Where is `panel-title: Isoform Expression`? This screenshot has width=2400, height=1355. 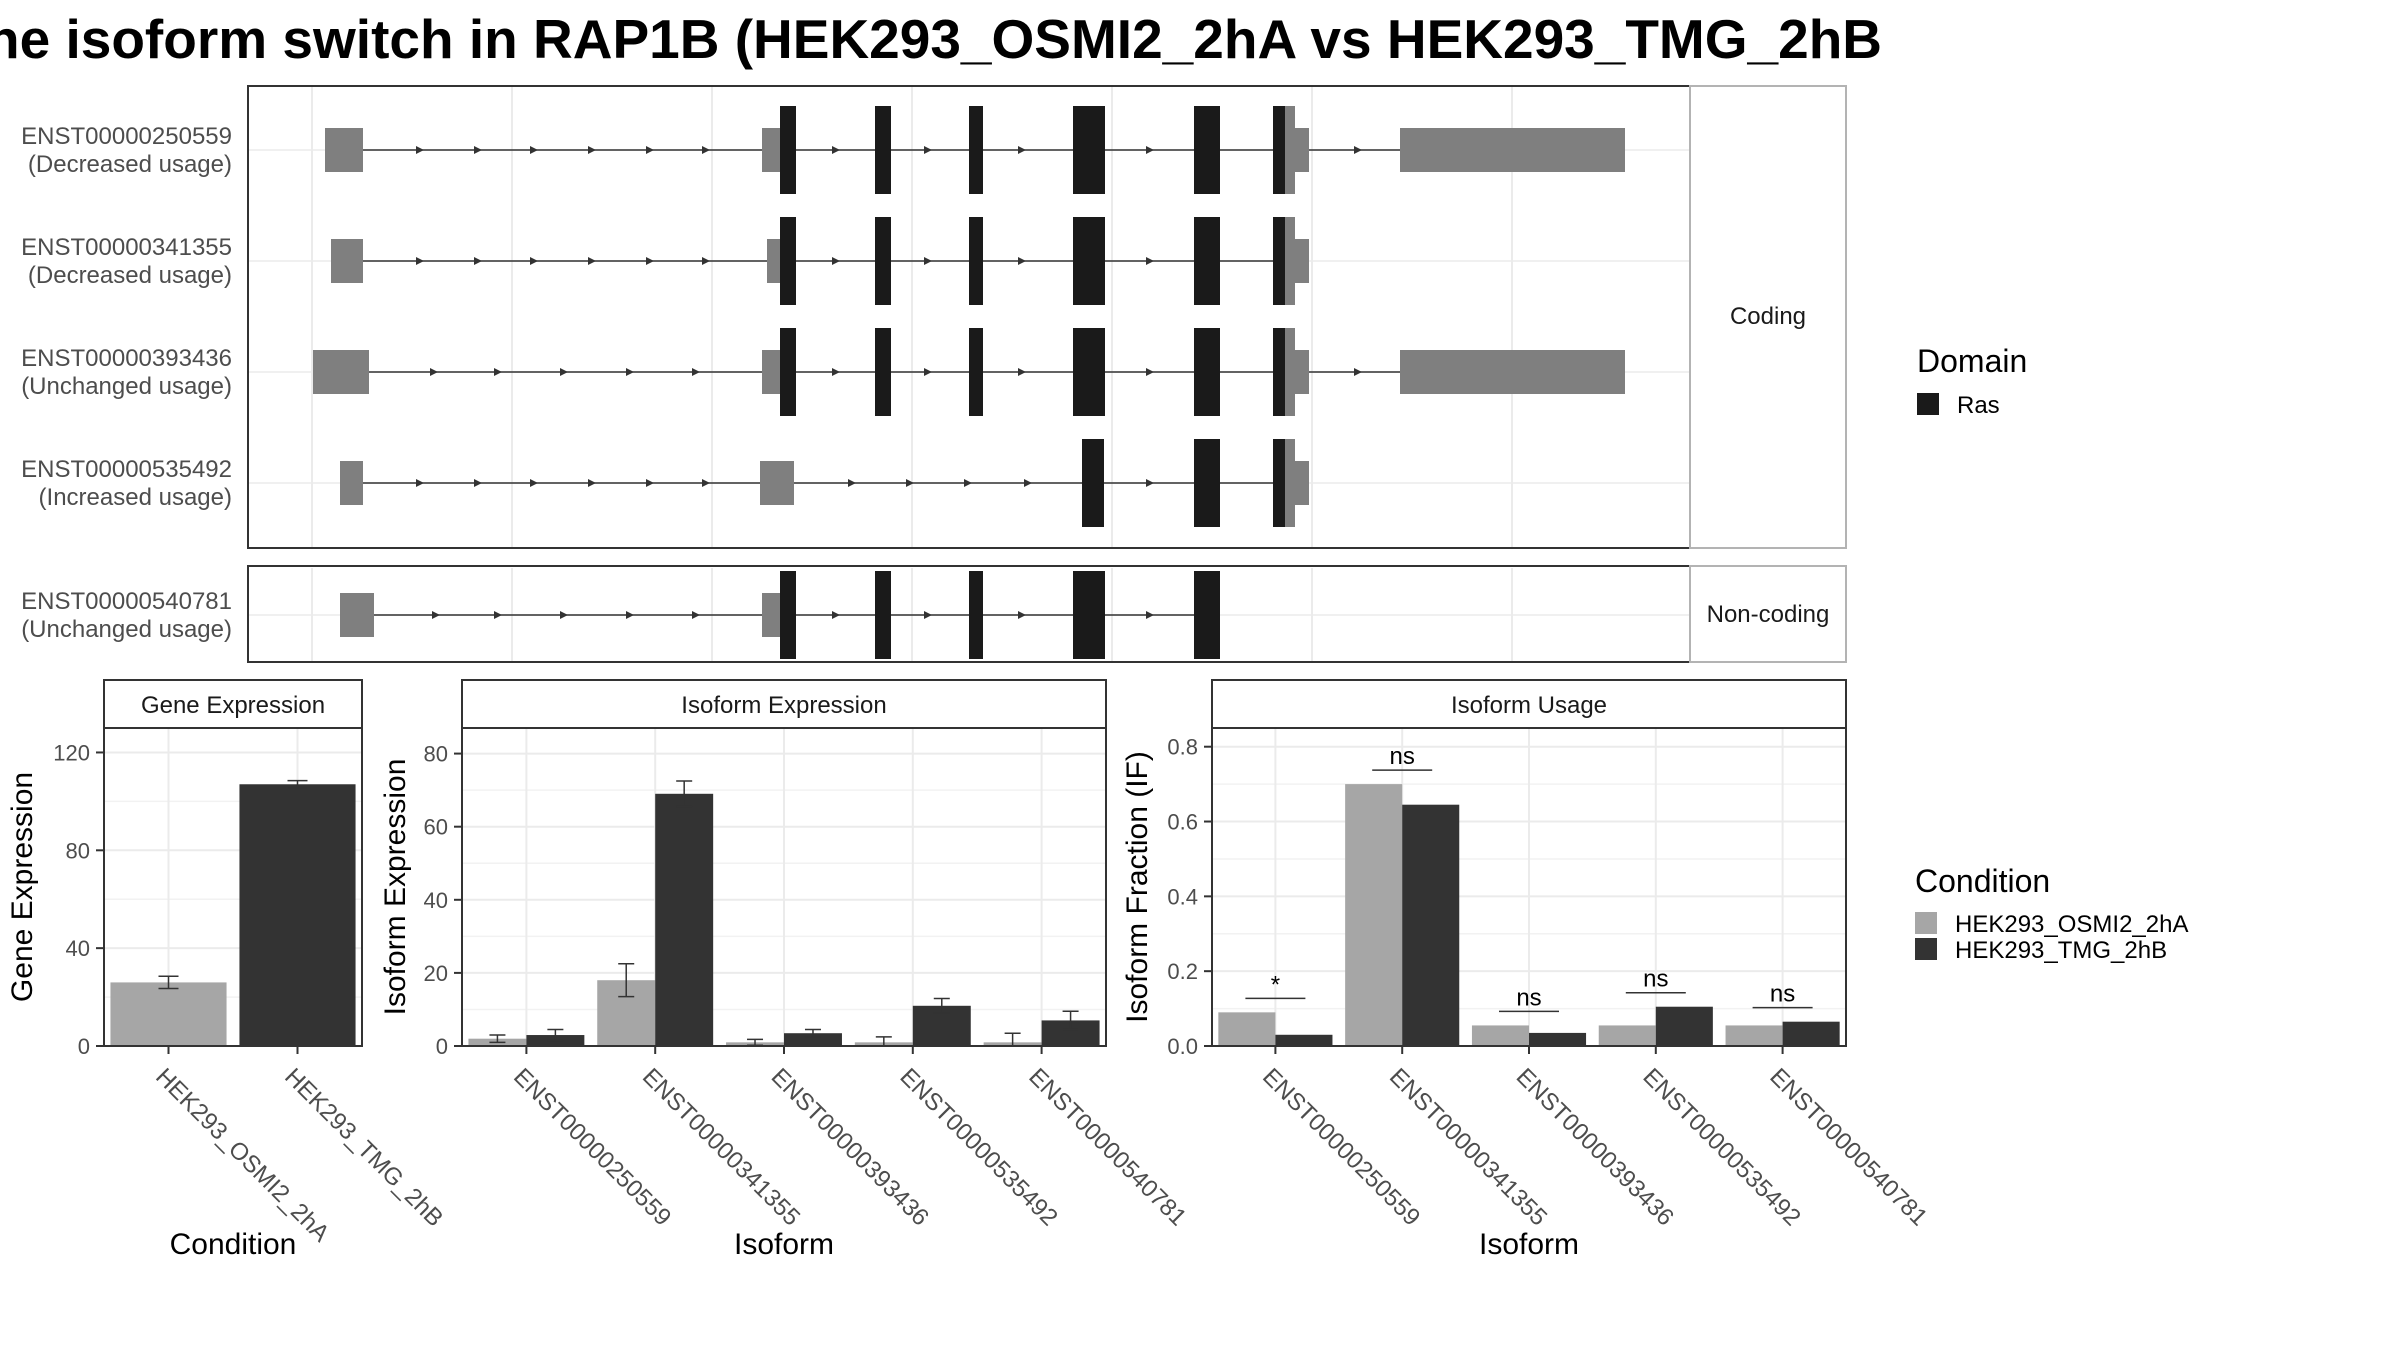 panel-title: Isoform Expression is located at coordinates (783, 705).